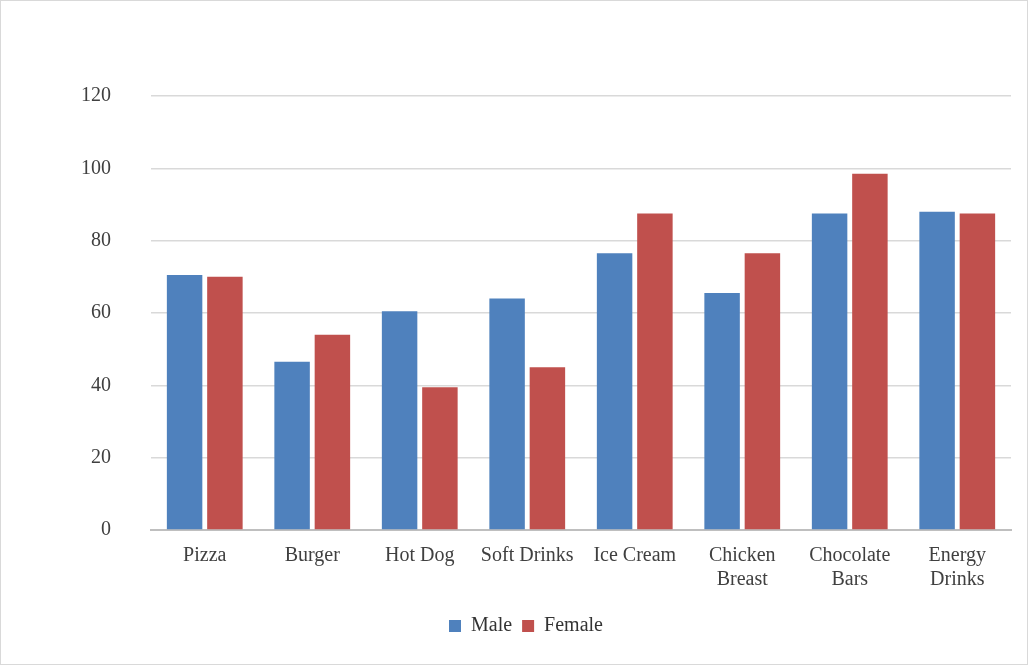  What do you see at coordinates (957, 566) in the screenshot?
I see `x-tick-label: Energy Drinks` at bounding box center [957, 566].